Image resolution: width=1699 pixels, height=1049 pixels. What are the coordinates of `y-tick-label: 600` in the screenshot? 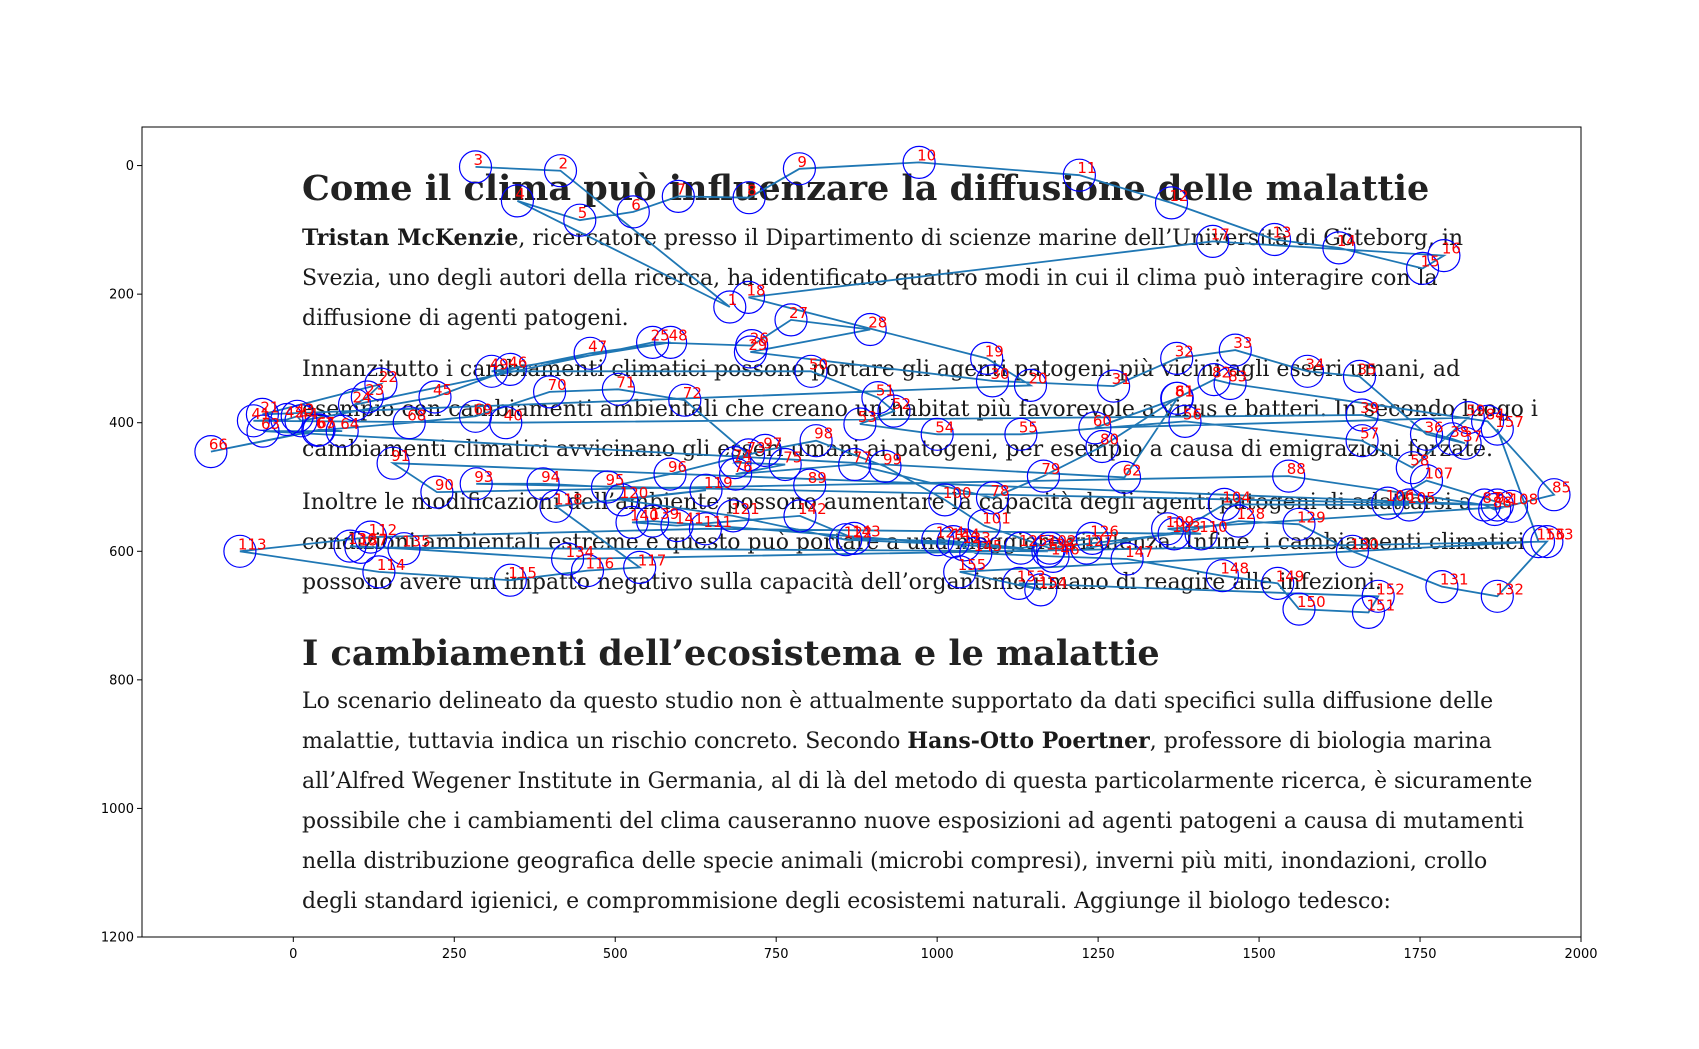 It's located at (121, 552).